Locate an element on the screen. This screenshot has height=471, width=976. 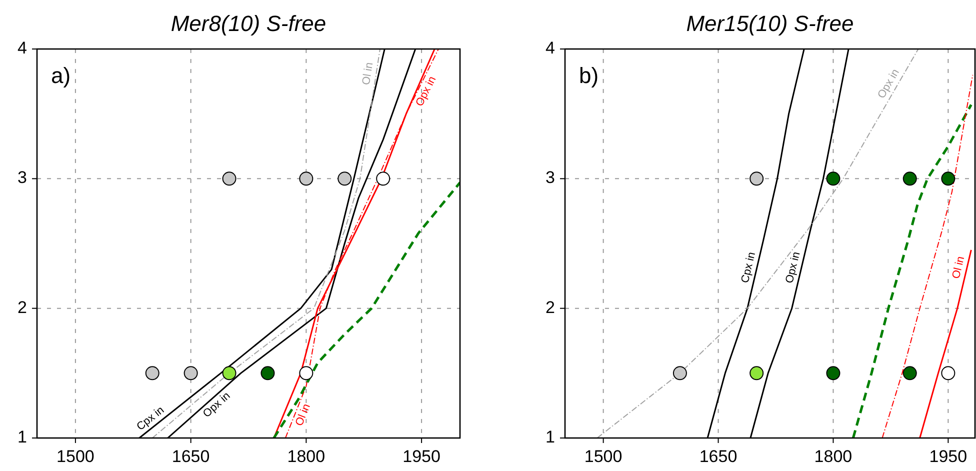
chart-title: Mer15(10) S-free is located at coordinates (770, 23).